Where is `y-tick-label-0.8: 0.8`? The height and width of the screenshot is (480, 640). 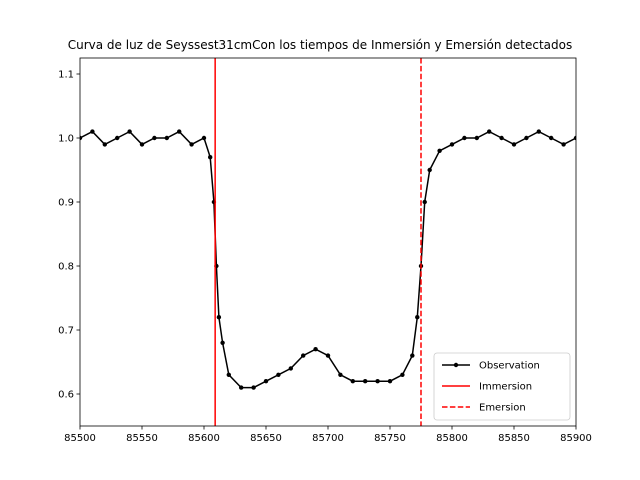
y-tick-label-0.8: 0.8 is located at coordinates (66, 267).